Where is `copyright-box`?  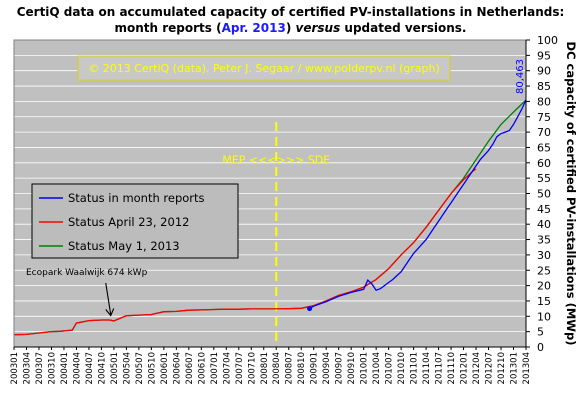
copyright-box is located at coordinates (264, 68).